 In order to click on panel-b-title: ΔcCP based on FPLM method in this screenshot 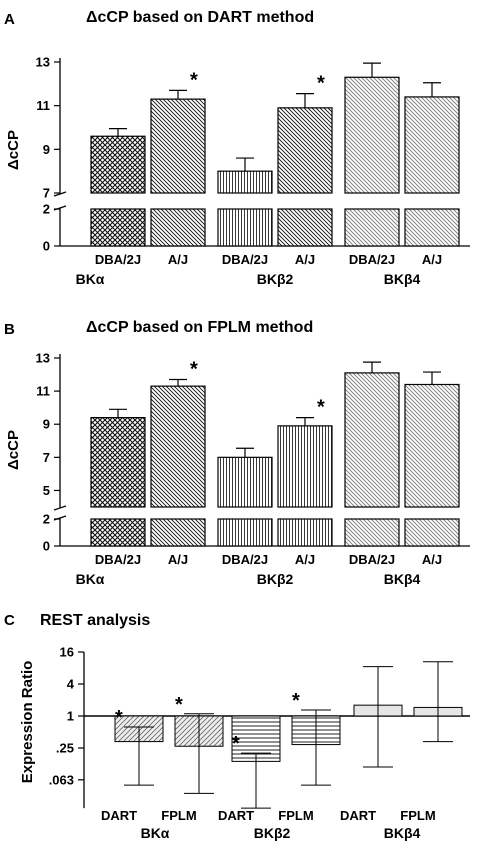, I will do `click(199, 327)`.